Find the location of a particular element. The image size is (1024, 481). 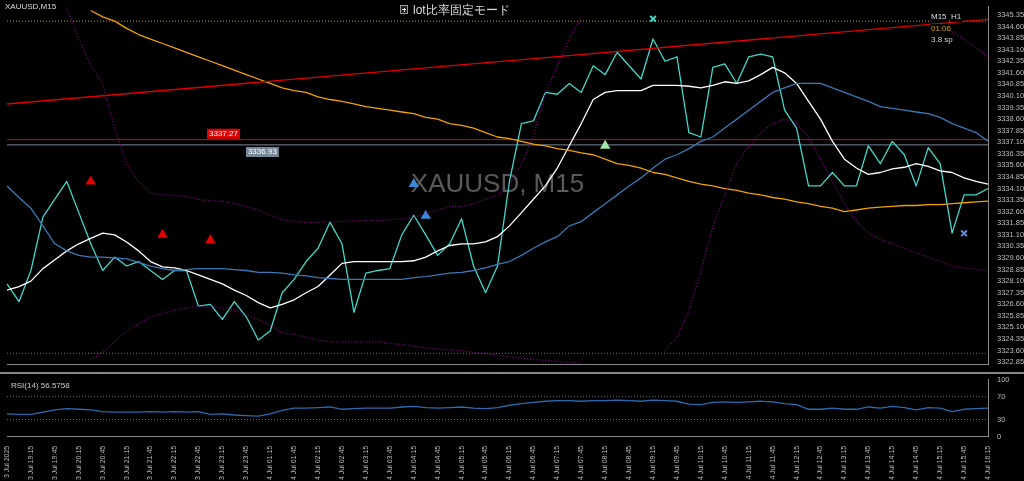

annotation: M15 is located at coordinates (939, 17).